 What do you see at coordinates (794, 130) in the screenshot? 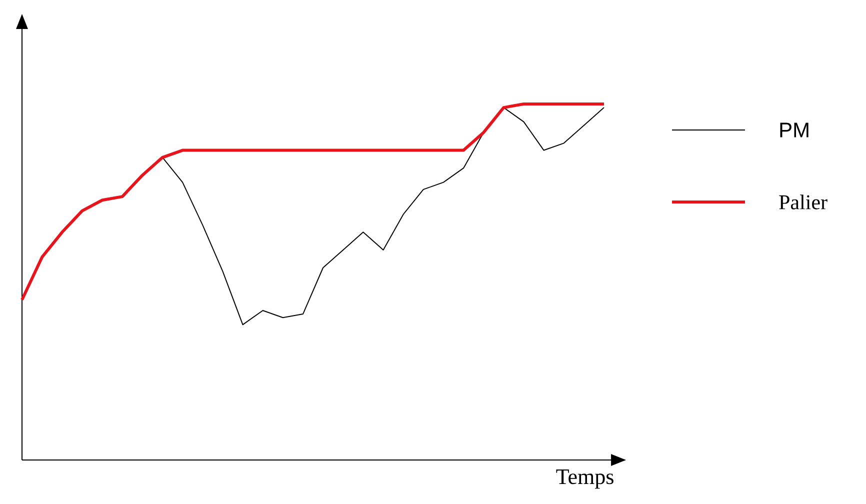
I see `legend-label: PM` at bounding box center [794, 130].